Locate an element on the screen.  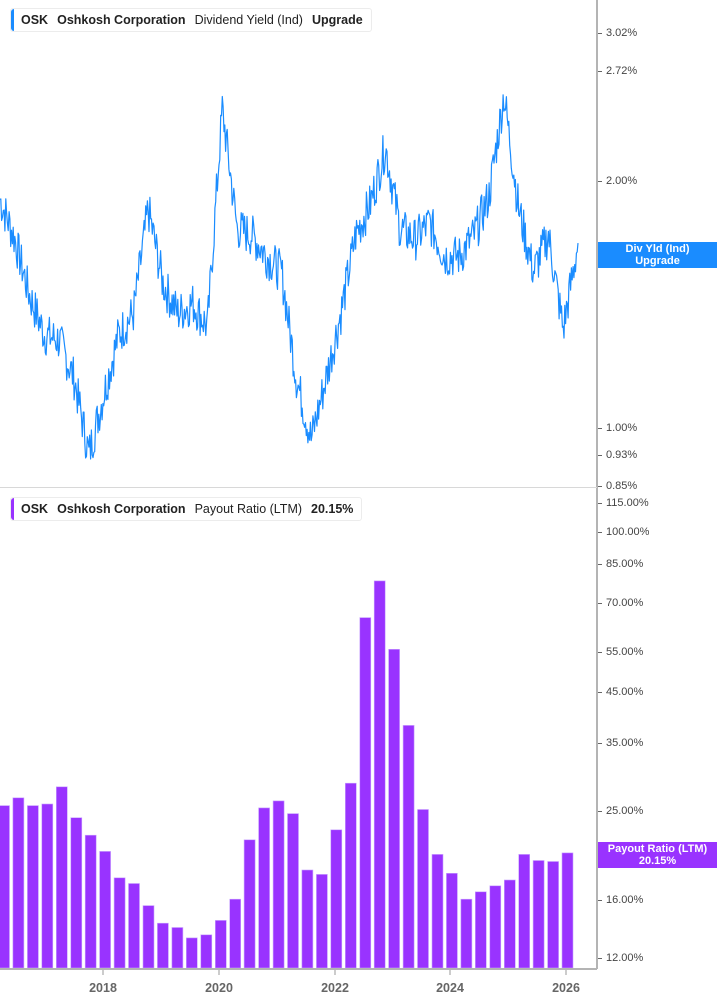
y-tick: 0.85% is located at coordinates (617, 486).